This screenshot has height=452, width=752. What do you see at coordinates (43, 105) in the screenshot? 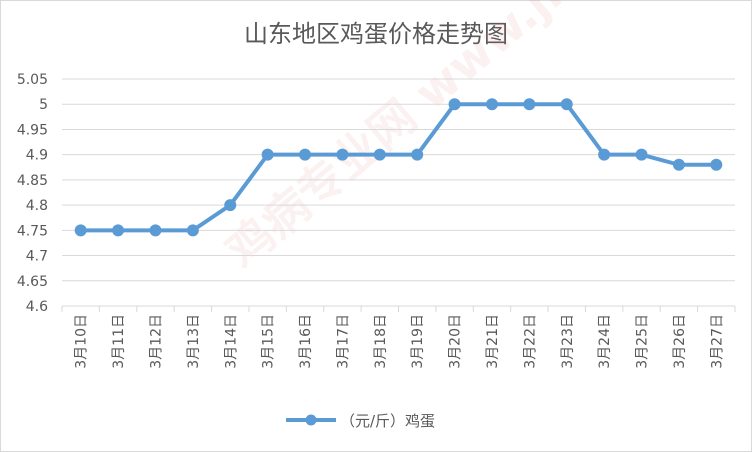
I see `y-tick-label: 5` at bounding box center [43, 105].